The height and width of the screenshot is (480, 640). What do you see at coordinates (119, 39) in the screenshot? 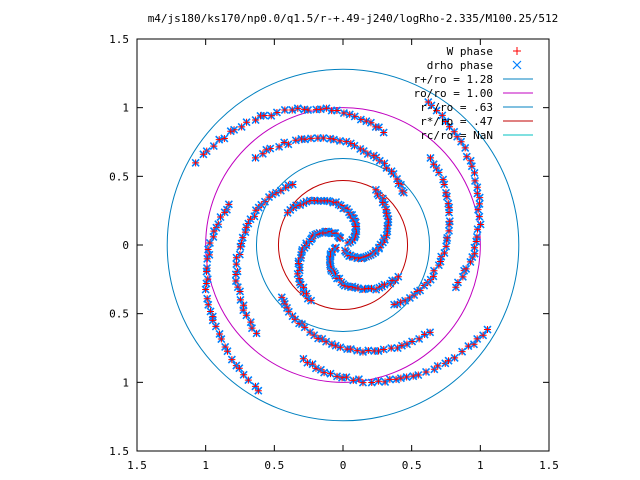
I see `y-tick-label: 1.5` at bounding box center [119, 39].